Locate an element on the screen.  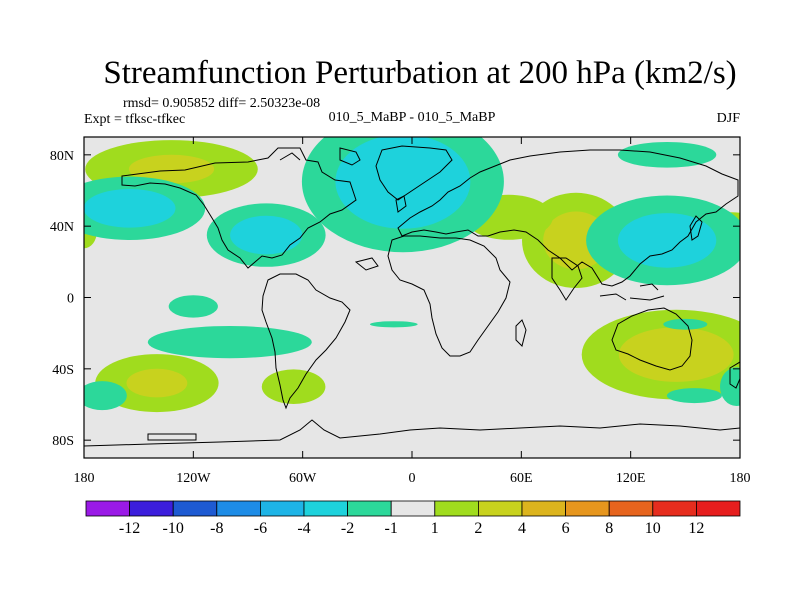
stats-text: rmsd= 0.905852 diff= 2.50323e-08 is located at coordinates (221, 103).